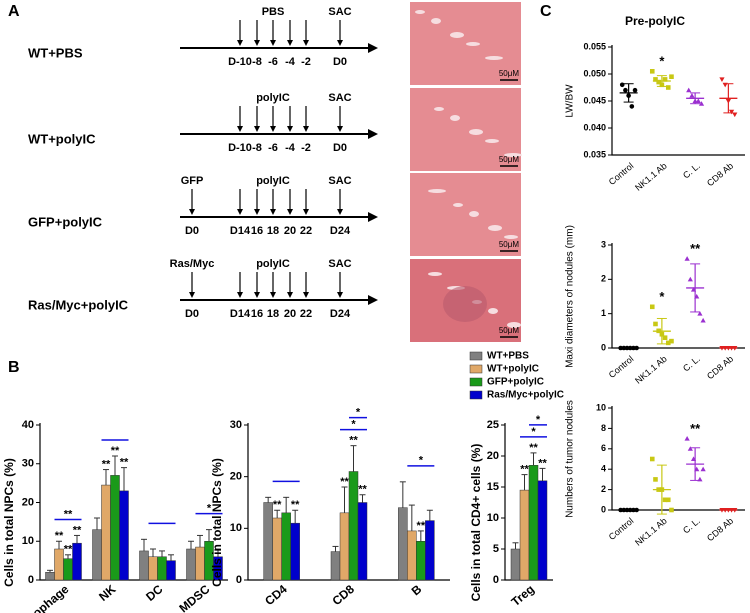  I want to click on day-label: D-10, so click(240, 62).